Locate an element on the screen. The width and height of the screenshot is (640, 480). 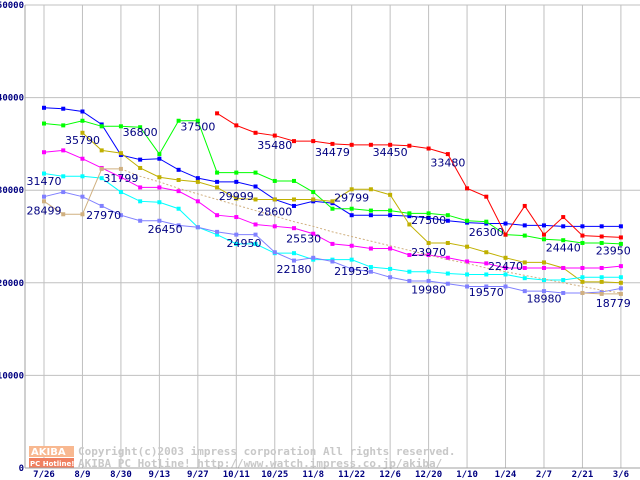
logo-top-bg is located at coordinates (51, 451).